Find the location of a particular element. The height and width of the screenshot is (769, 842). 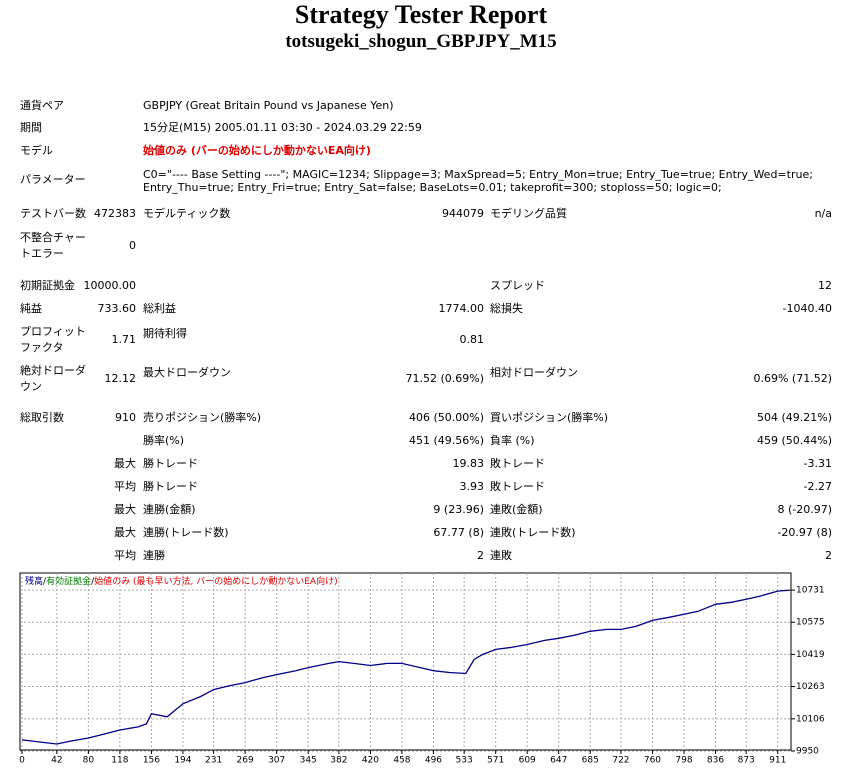

stat-value: 0.81 is located at coordinates (472, 339).